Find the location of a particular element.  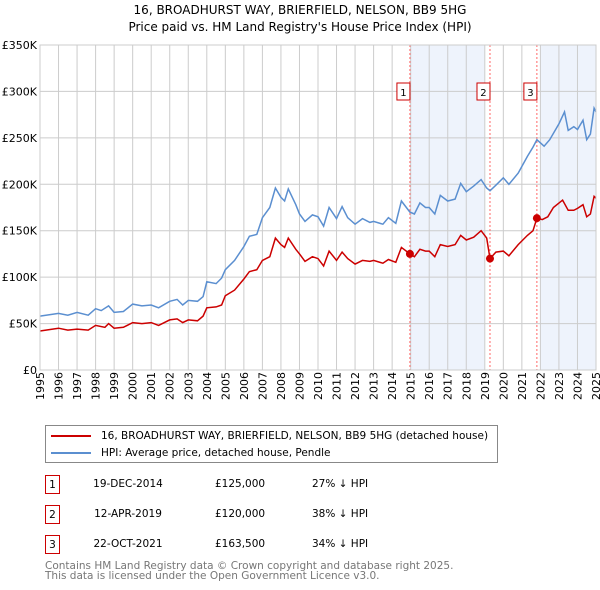

x-tick-label: 1997 is located at coordinates (77, 386).